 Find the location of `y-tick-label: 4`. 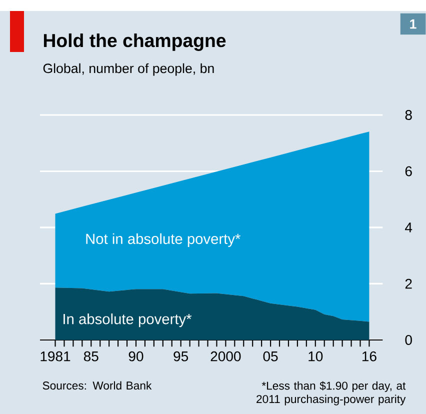

y-tick-label: 4 is located at coordinates (408, 227).